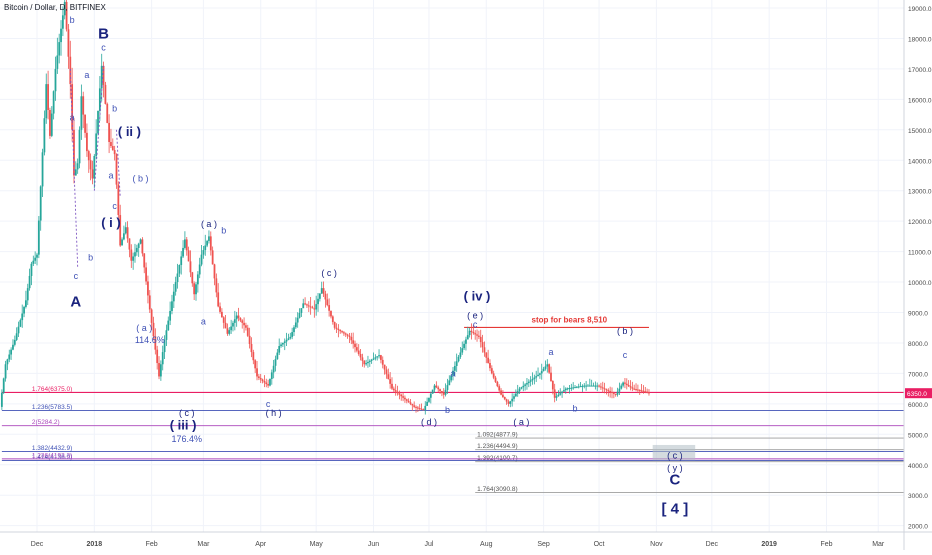  I want to click on wave-label: ( b ), so click(625, 331).